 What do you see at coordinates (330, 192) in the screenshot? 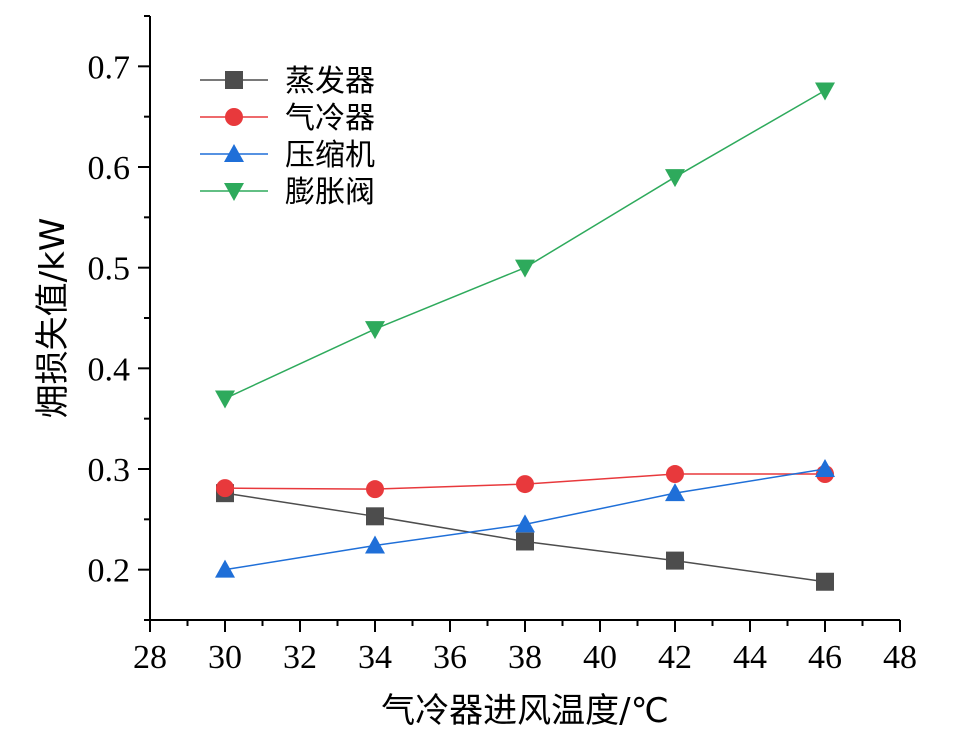
I see `legend-label: 膨胀阀` at bounding box center [330, 192].